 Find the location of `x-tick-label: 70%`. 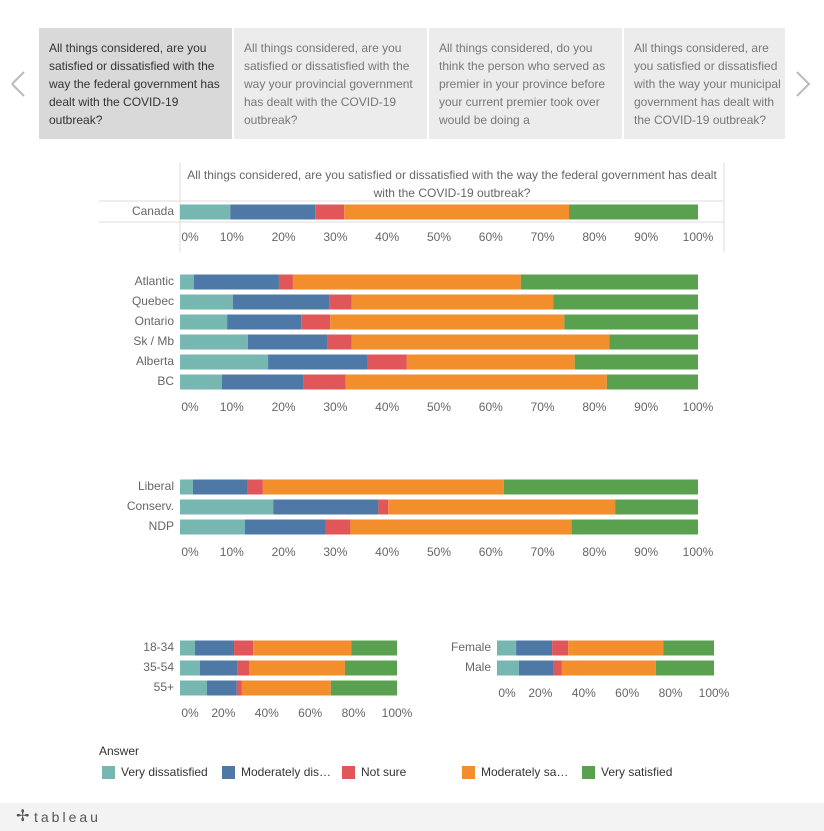

x-tick-label: 70% is located at coordinates (543, 552).